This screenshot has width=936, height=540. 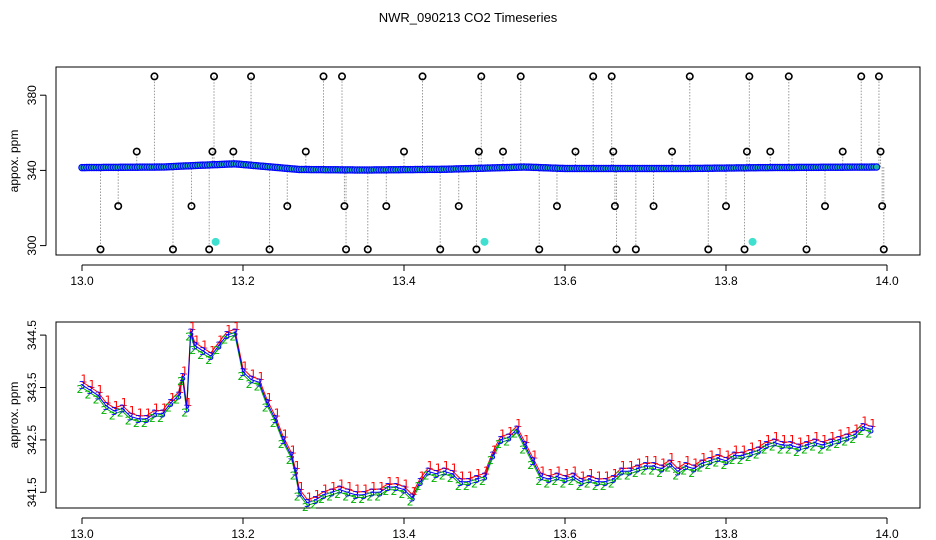 What do you see at coordinates (876, 167) in the screenshot?
I see `baseline-marker` at bounding box center [876, 167].